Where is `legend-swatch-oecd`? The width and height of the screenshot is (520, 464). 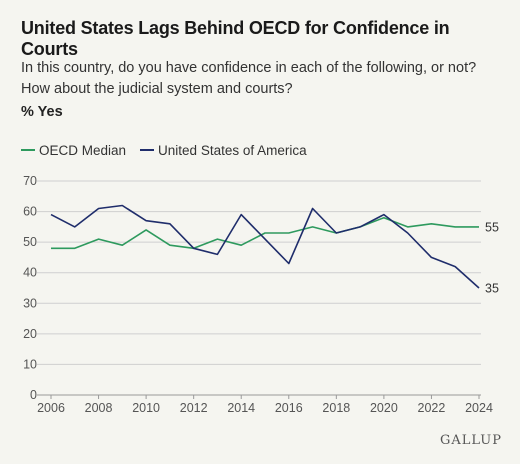 legend-swatch-oecd is located at coordinates (28, 150).